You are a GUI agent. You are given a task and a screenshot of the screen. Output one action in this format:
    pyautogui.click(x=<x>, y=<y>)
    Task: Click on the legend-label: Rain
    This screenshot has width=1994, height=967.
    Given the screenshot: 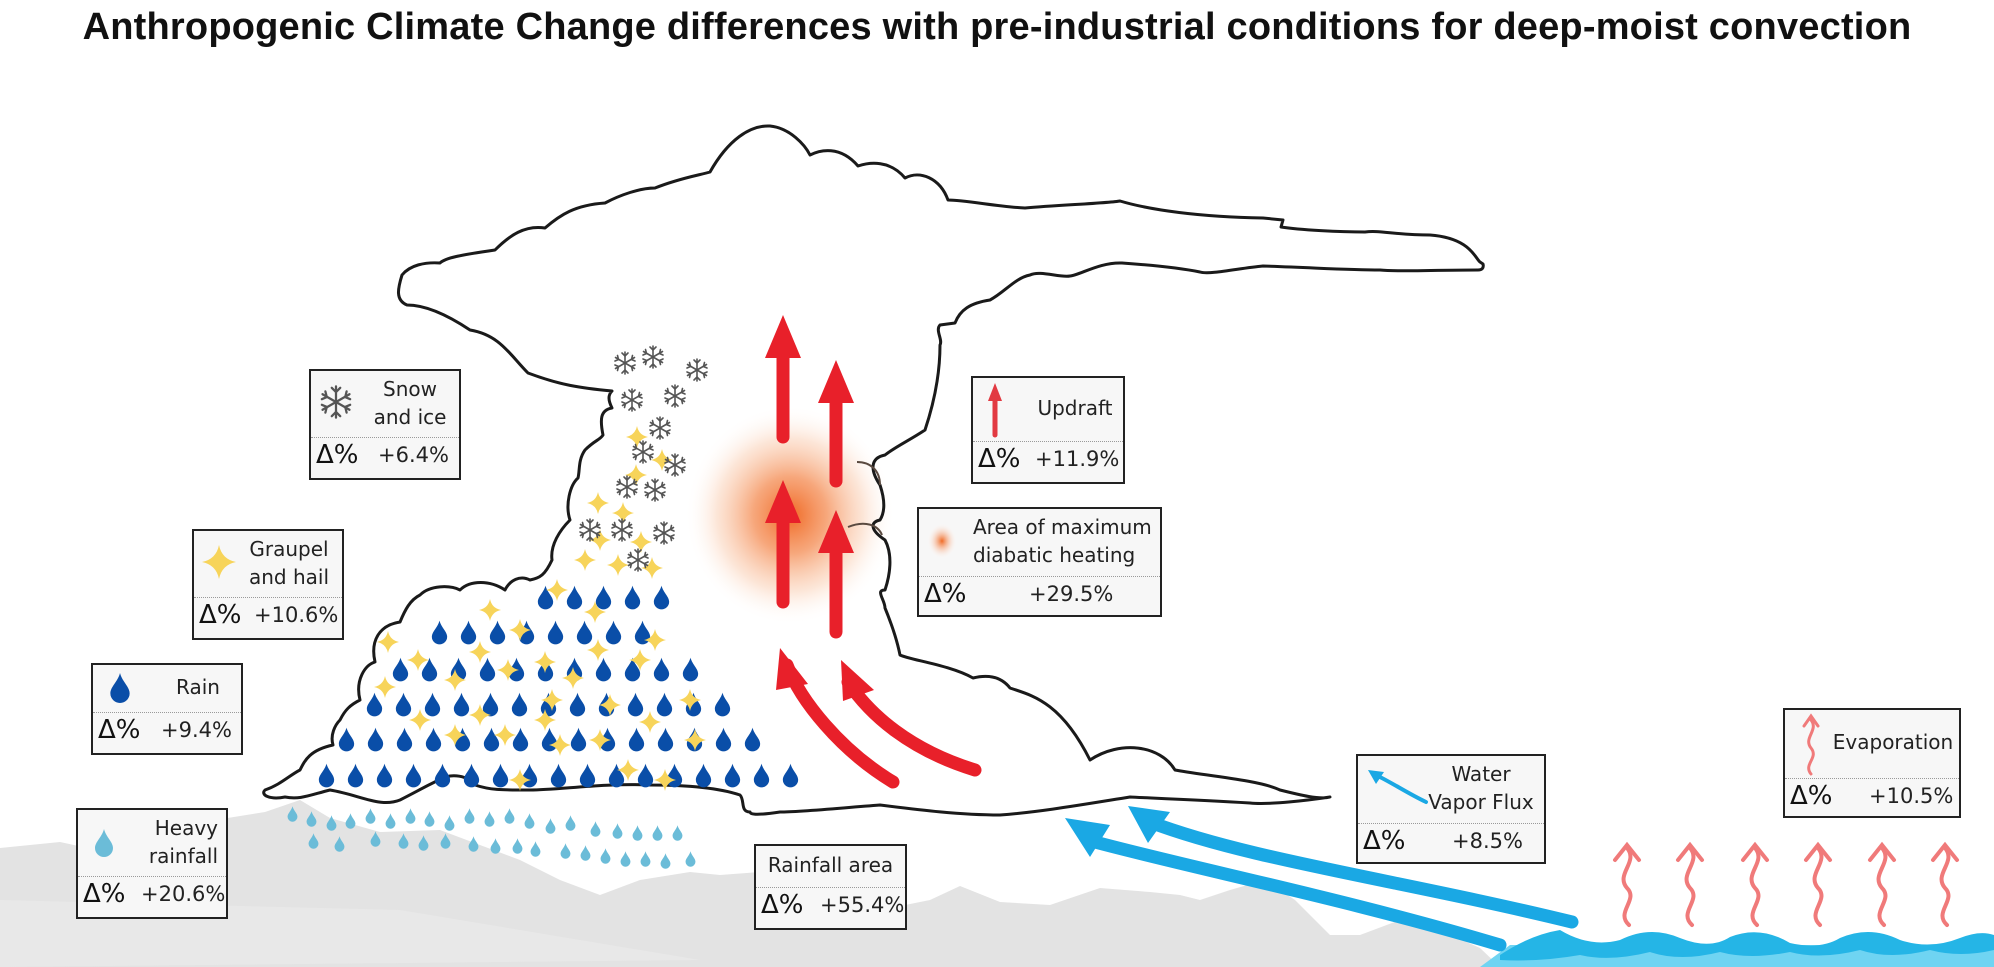 What is the action you would take?
    pyautogui.click(x=198, y=687)
    